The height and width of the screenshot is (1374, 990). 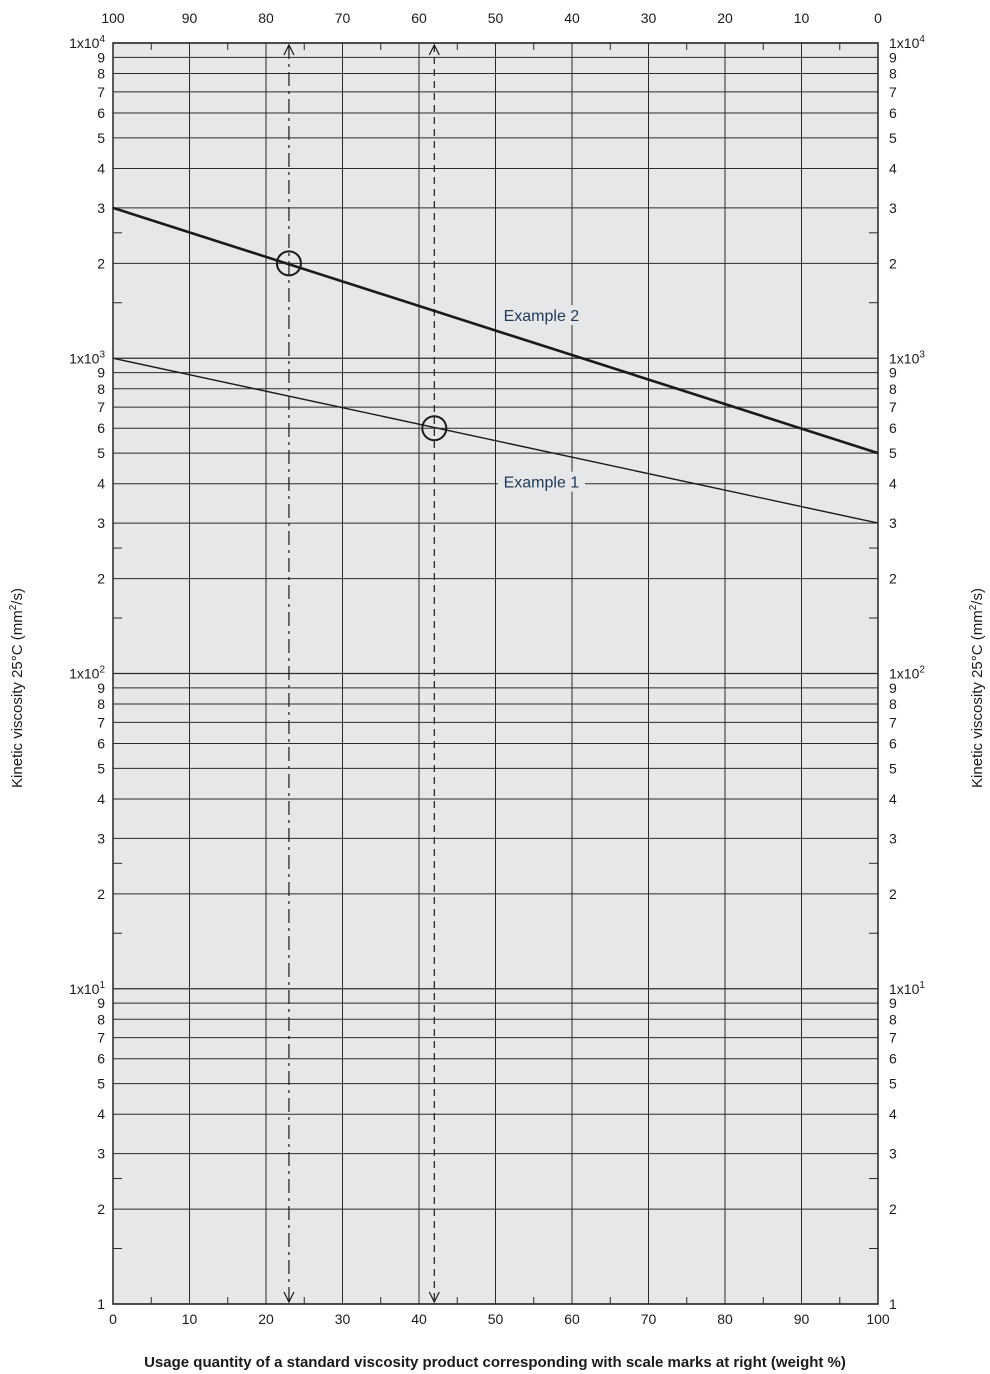 What do you see at coordinates (878, 18) in the screenshot?
I see `x-tick-label-top: 0` at bounding box center [878, 18].